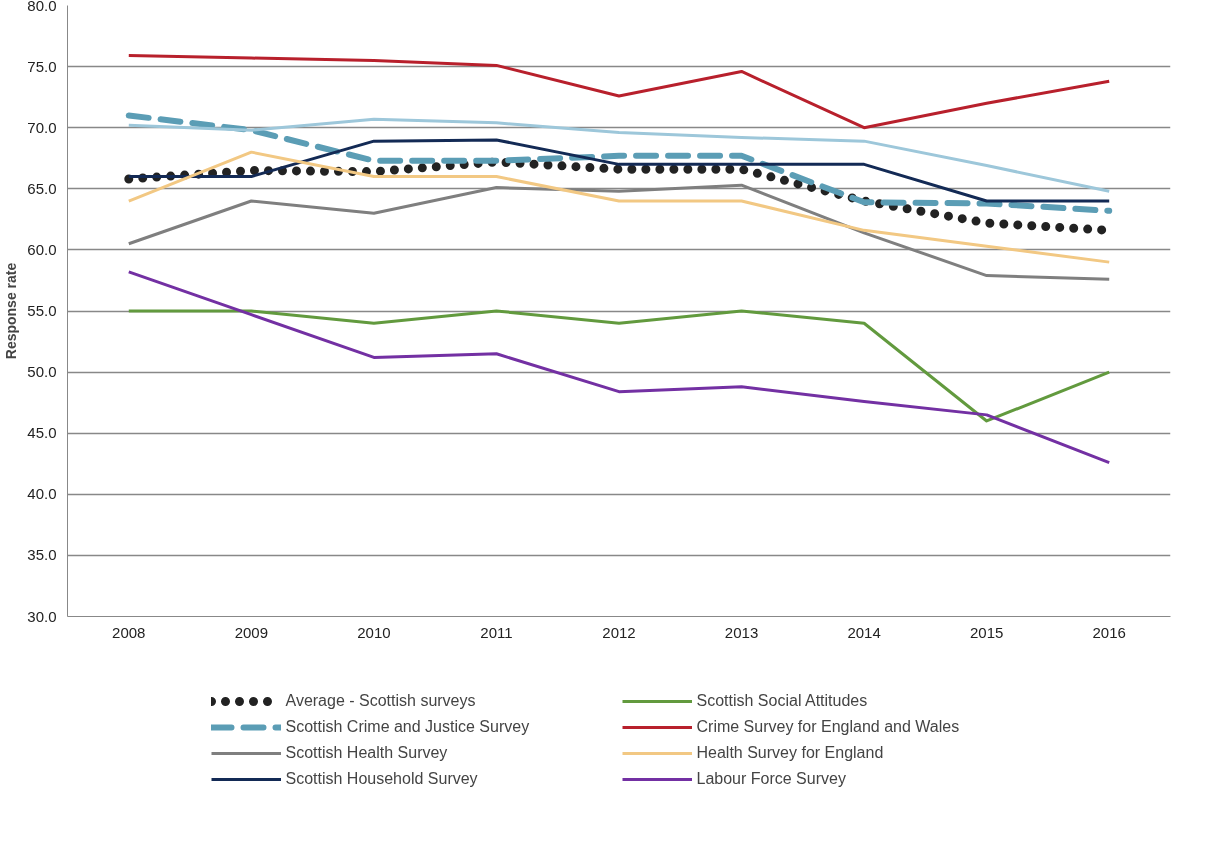 The width and height of the screenshot is (1205, 862). Describe the element at coordinates (496, 632) in the screenshot. I see `x-tick-label: 2011` at that location.